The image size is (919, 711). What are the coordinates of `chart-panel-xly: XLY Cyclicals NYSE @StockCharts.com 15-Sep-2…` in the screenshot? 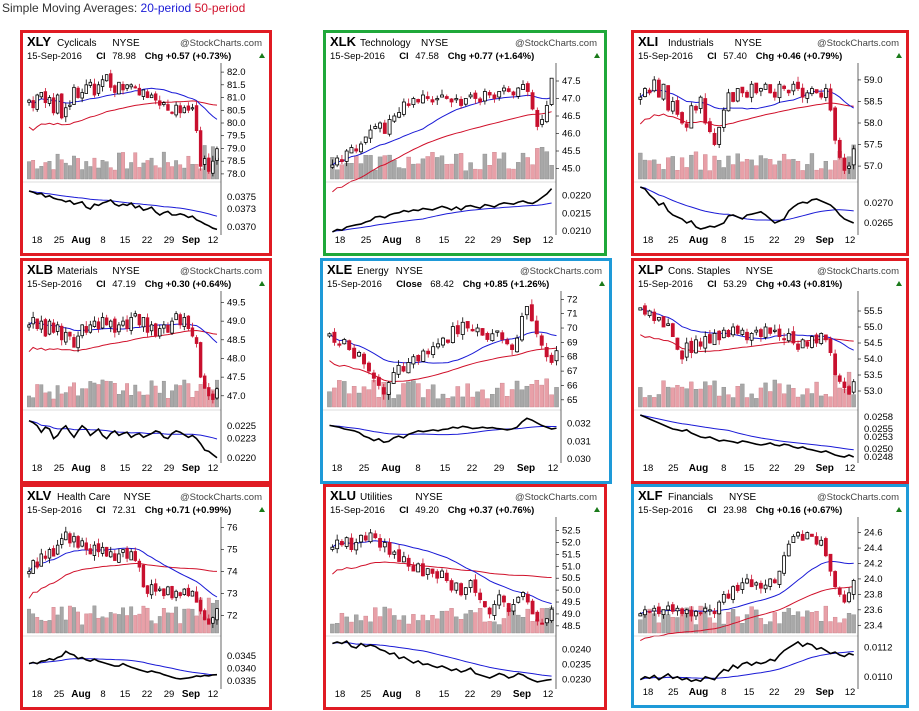 It's located at (146, 143).